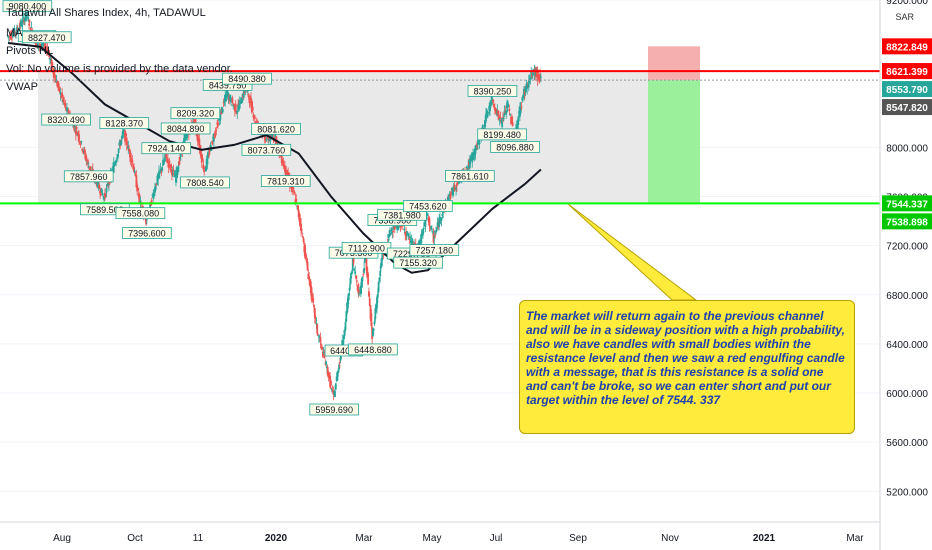 Image resolution: width=932 pixels, height=550 pixels. Describe the element at coordinates (141, 214) in the screenshot. I see `pivot-label: 7558.080` at that location.